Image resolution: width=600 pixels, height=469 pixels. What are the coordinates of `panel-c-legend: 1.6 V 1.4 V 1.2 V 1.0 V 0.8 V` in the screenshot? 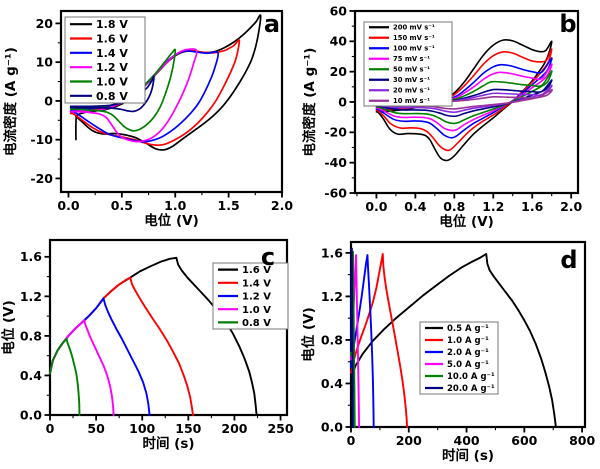 It's located at (250, 296).